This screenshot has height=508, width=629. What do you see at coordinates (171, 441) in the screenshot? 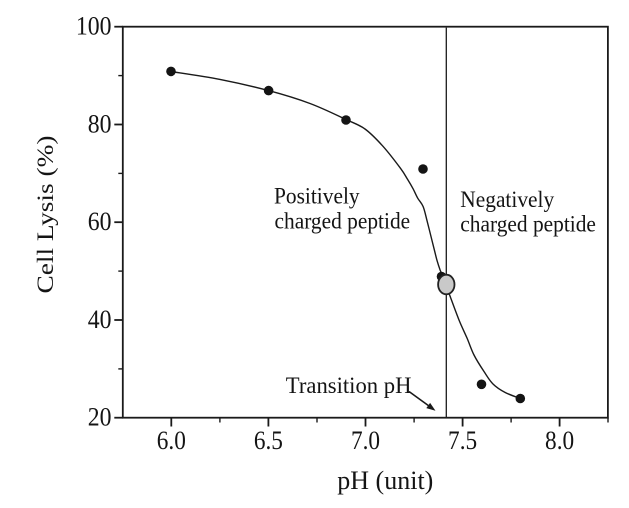
I see `svg-text: 6.0` at bounding box center [171, 441].